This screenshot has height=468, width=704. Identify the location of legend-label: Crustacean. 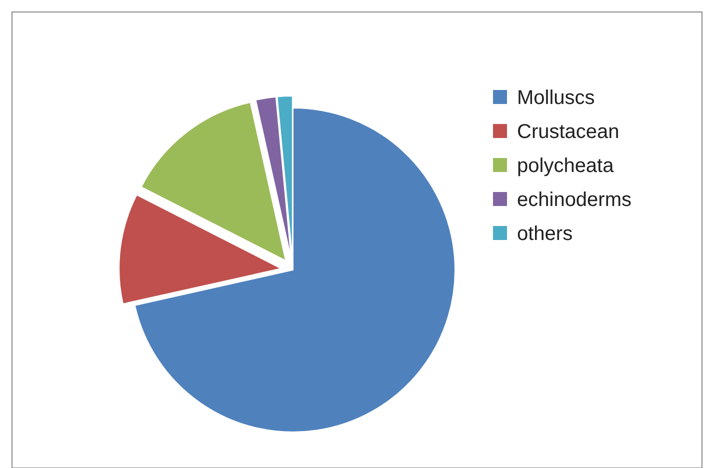
(568, 132).